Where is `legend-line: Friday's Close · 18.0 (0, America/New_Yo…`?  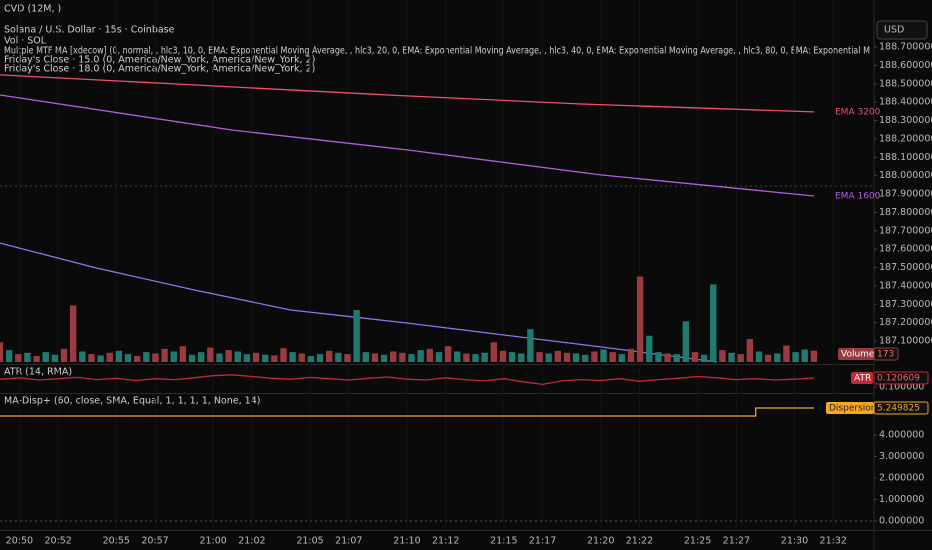 legend-line: Friday's Close · 18.0 (0, America/New_Yo… is located at coordinates (159, 69).